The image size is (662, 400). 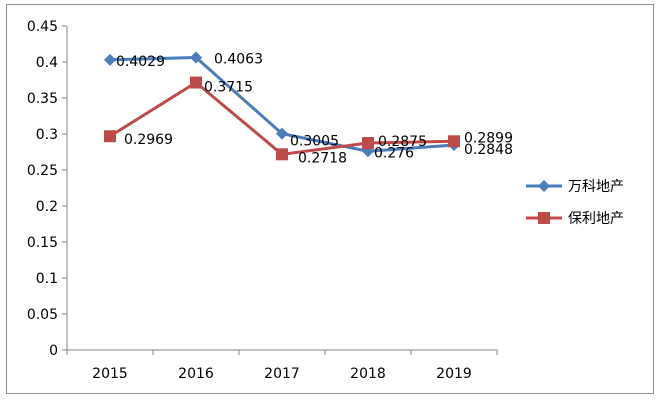 What do you see at coordinates (238, 59) in the screenshot?
I see `data-label: 0.4063` at bounding box center [238, 59].